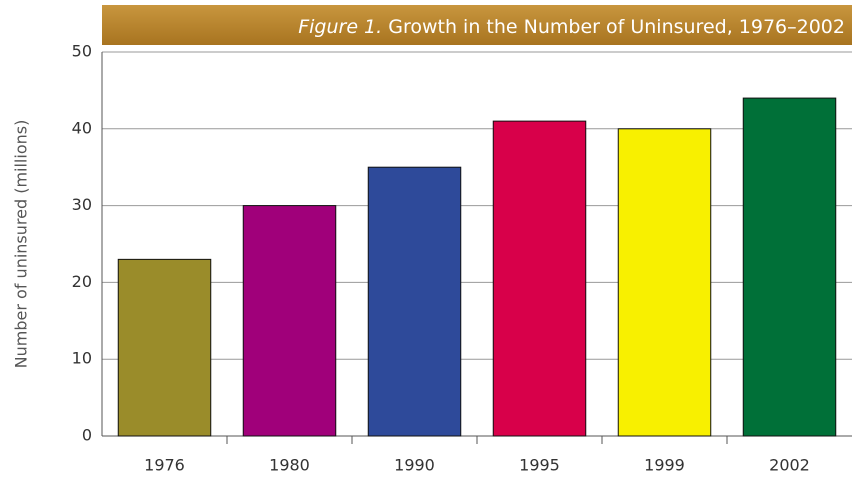  Describe the element at coordinates (82, 204) in the screenshot. I see `y-tick-label: 30` at that location.